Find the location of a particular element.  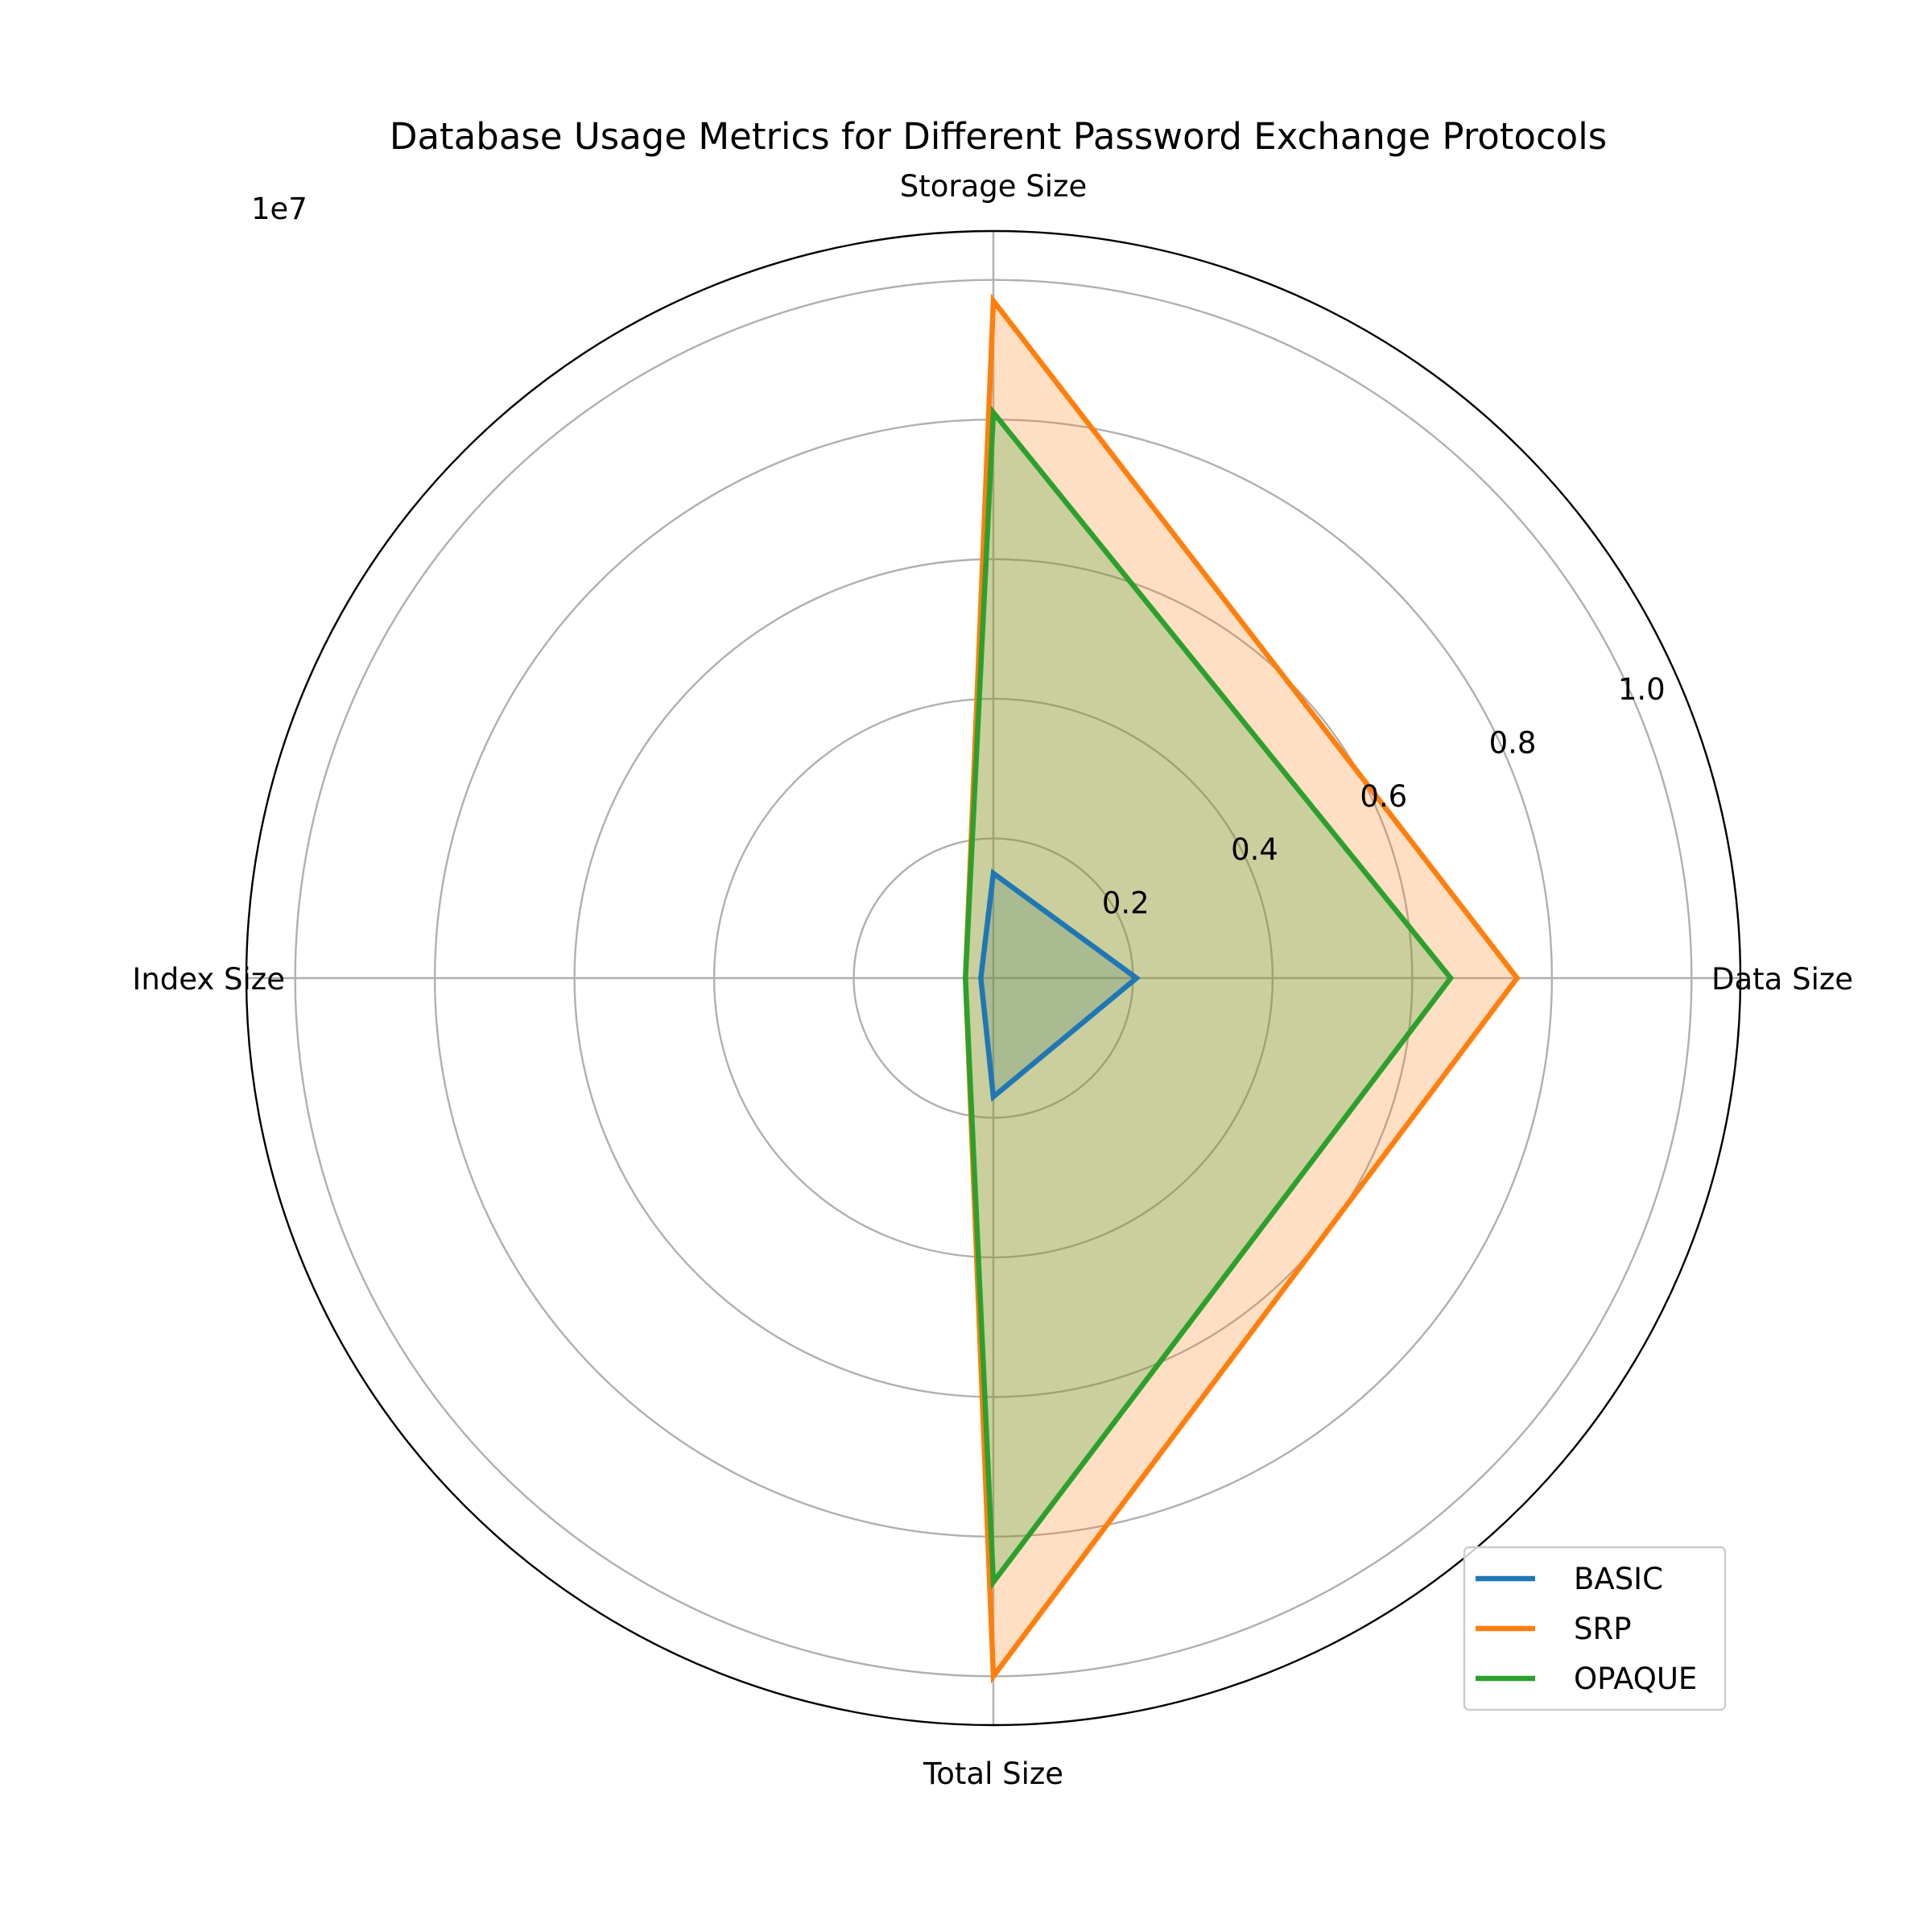

scale-offset-label: 1e7 is located at coordinates (279, 209).